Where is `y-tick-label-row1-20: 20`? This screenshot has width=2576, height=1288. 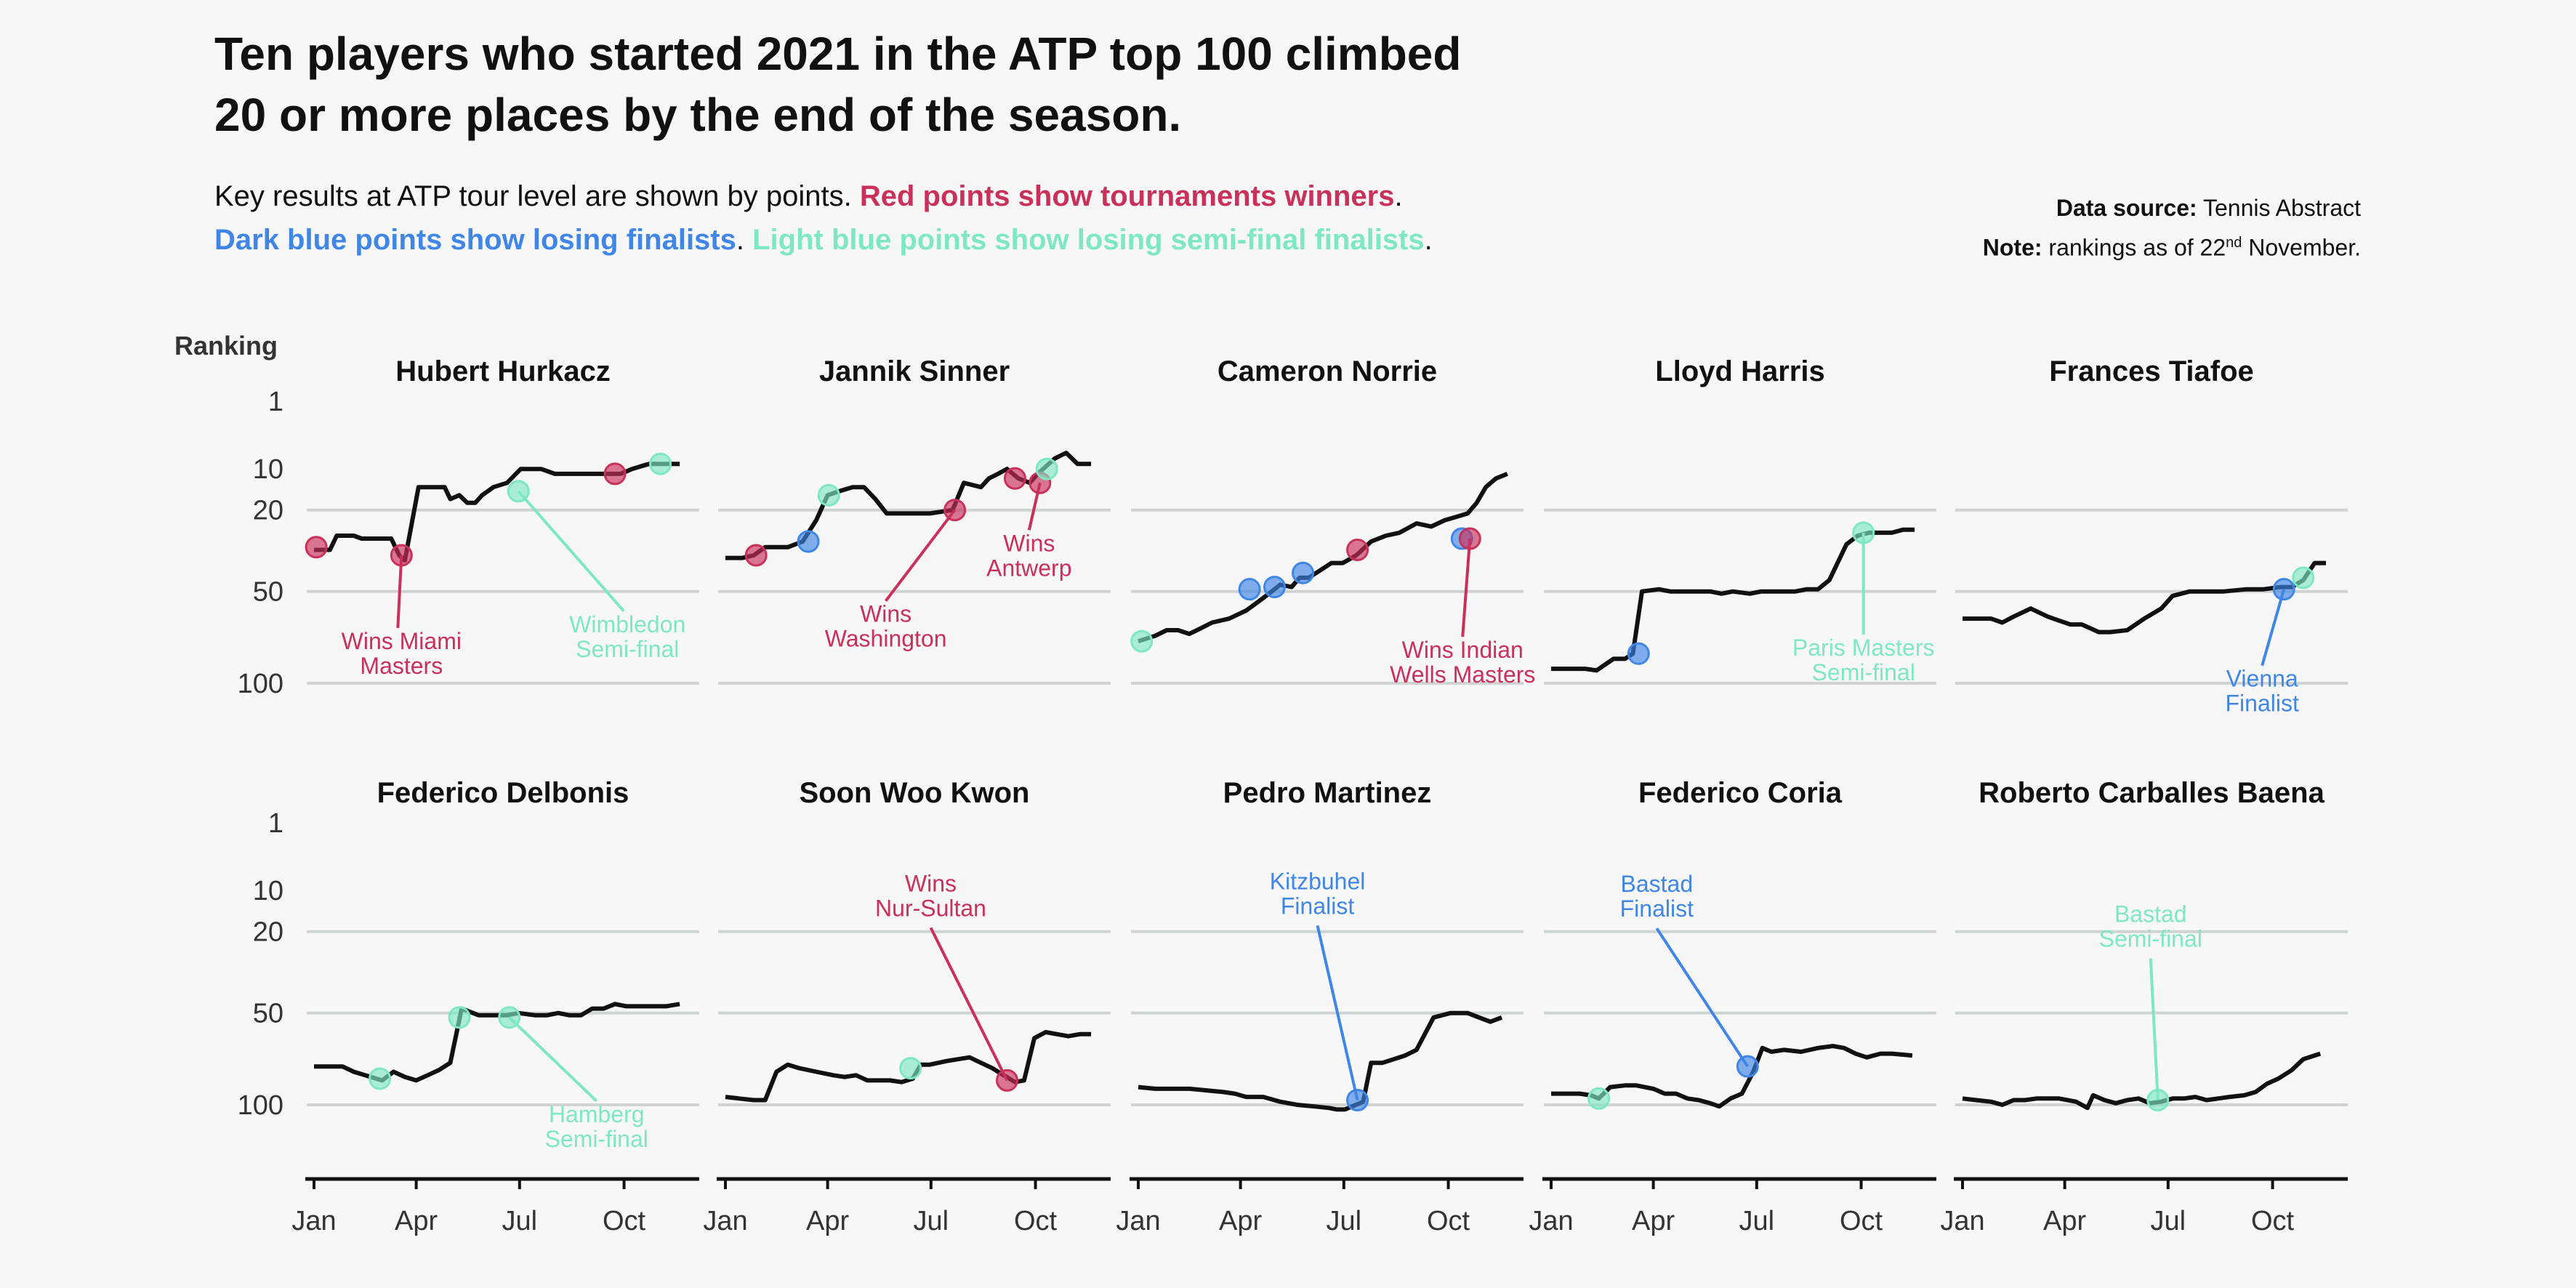 y-tick-label-row1-20: 20 is located at coordinates (268, 511).